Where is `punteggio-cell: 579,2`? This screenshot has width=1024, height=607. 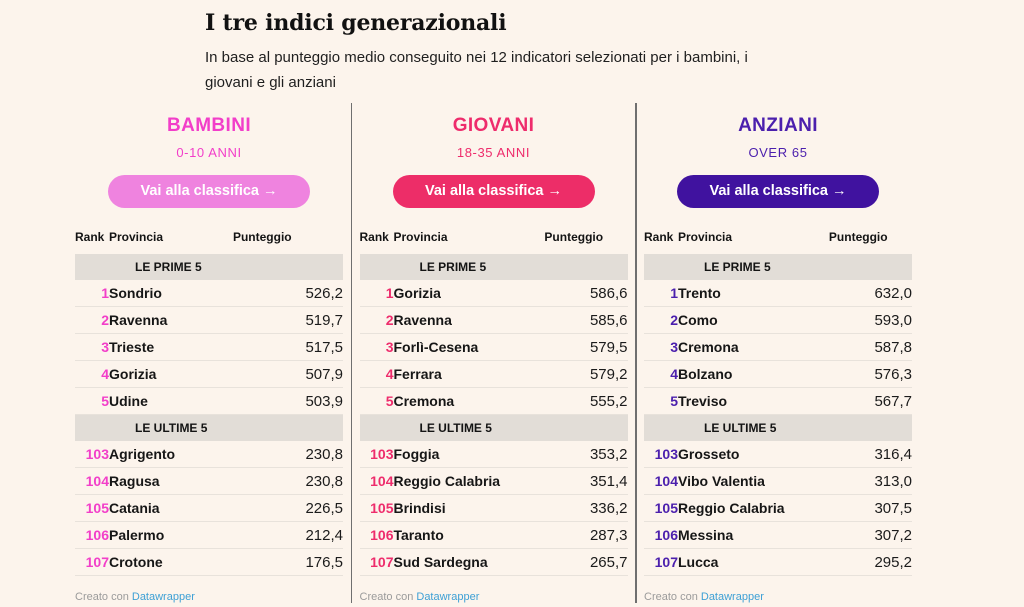 punteggio-cell: 579,2 is located at coordinates (608, 374).